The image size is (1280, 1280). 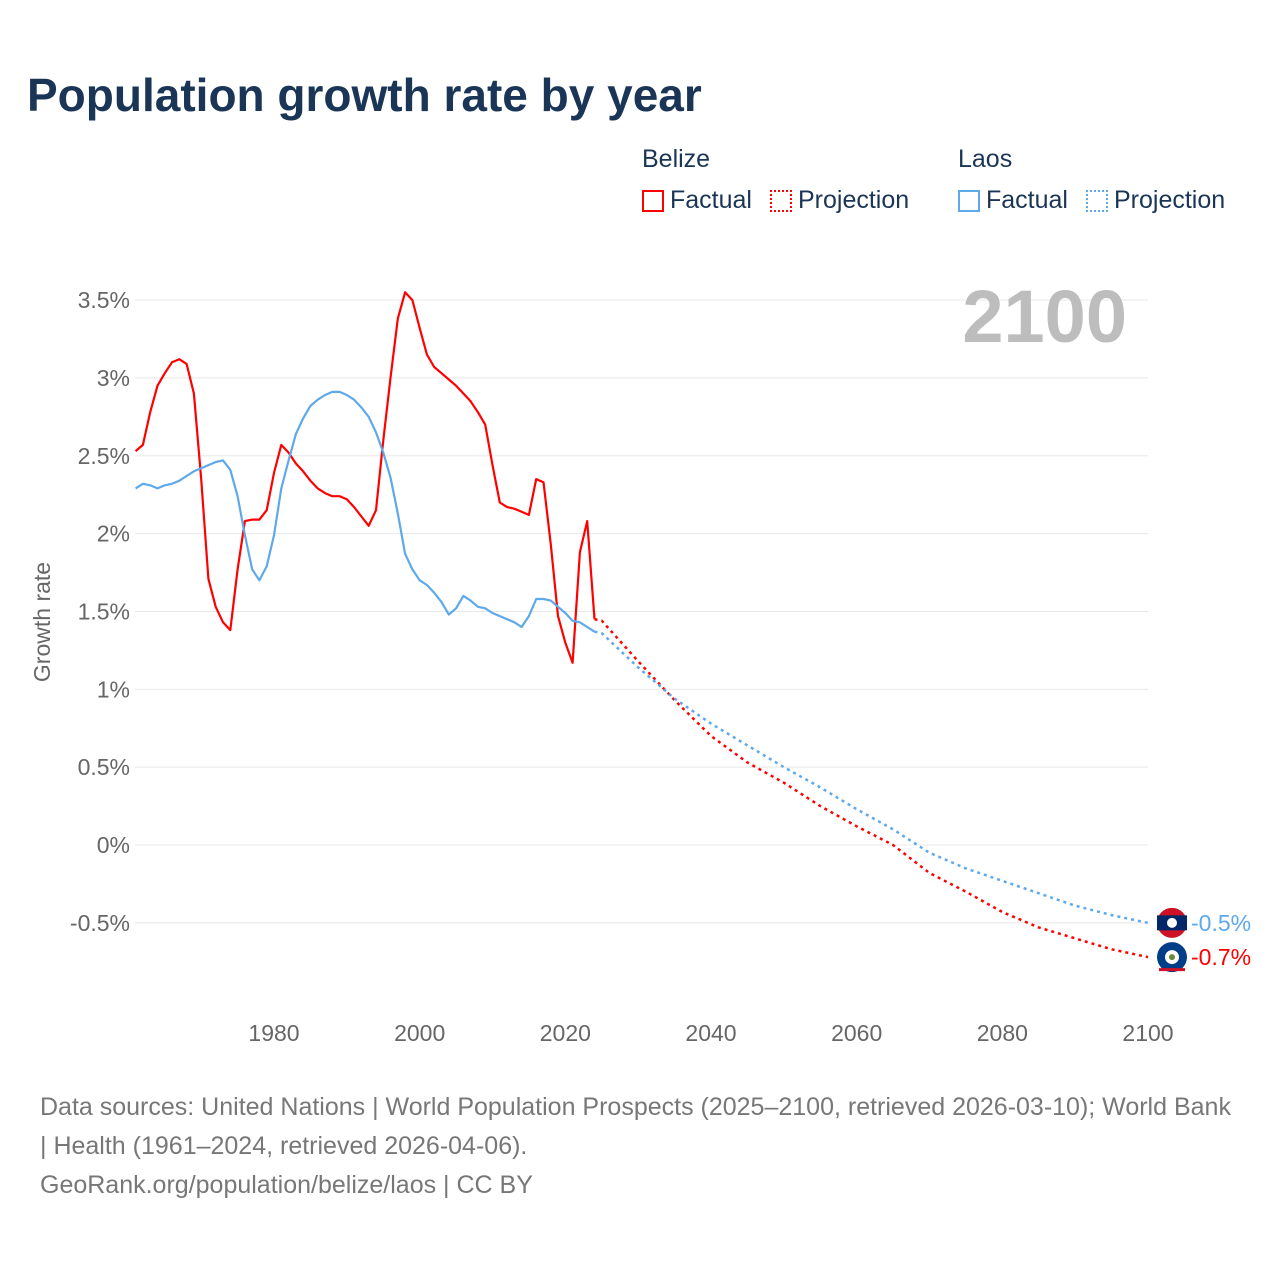 What do you see at coordinates (1147, 1033) in the screenshot?
I see `x-tick-label: 2100` at bounding box center [1147, 1033].